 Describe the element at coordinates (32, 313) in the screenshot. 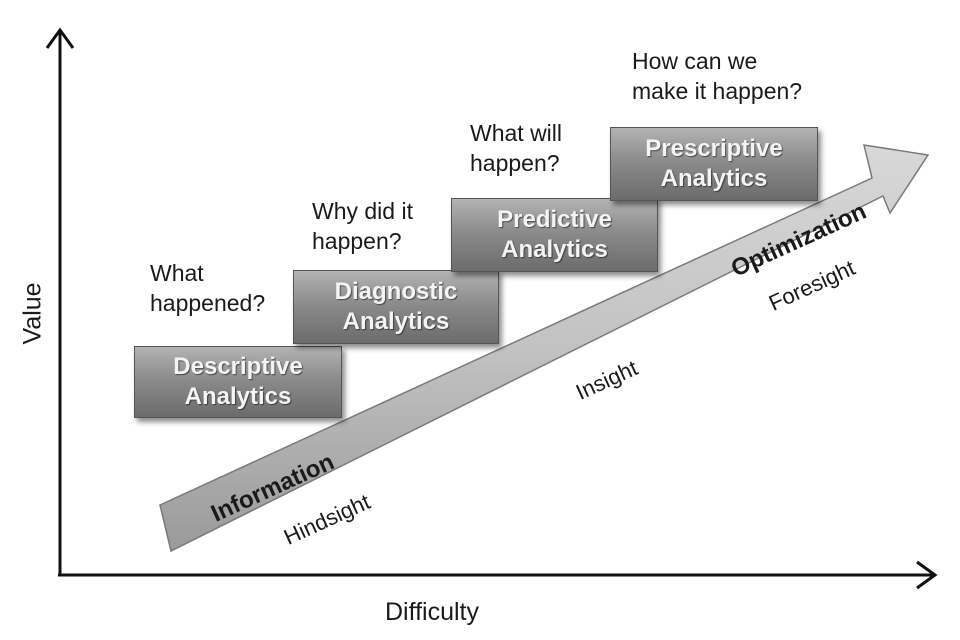

I see `y-axis-label: Value` at that location.